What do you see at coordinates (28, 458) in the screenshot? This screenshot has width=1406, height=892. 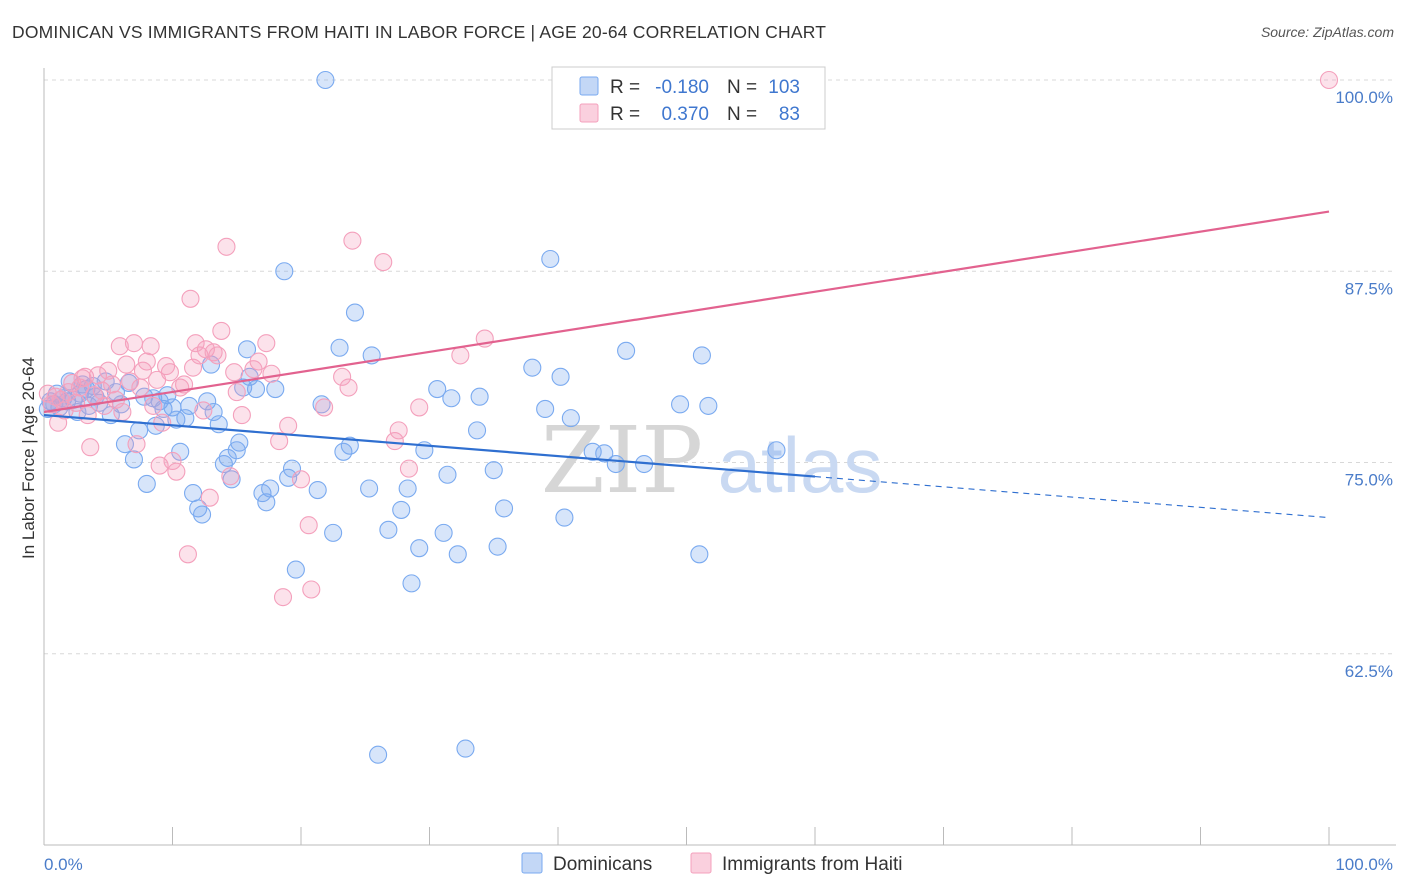 I see `y-axis-title: In Labor Force | Age 20-64` at bounding box center [28, 458].